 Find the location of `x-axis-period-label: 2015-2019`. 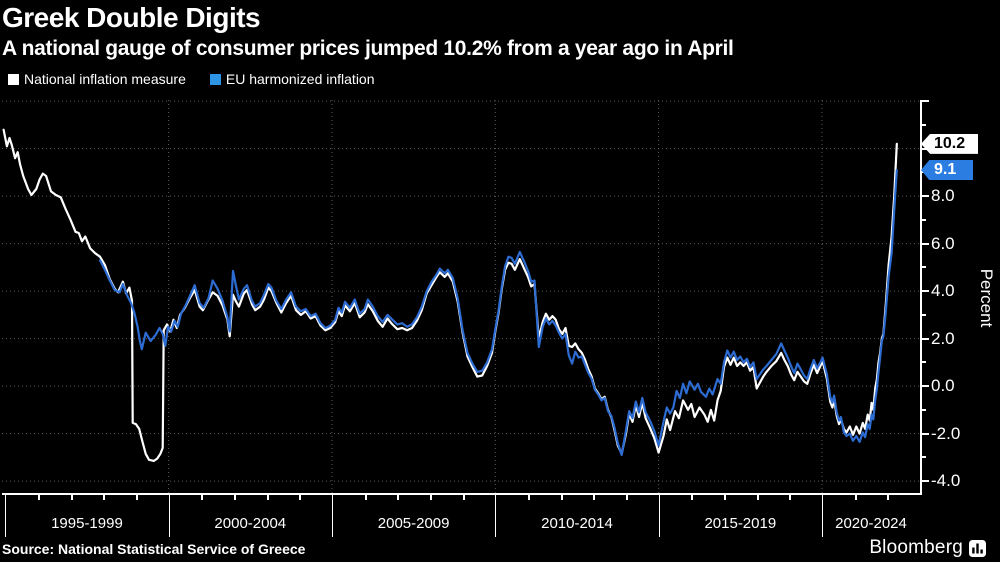

x-axis-period-label: 2015-2019 is located at coordinates (740, 523).